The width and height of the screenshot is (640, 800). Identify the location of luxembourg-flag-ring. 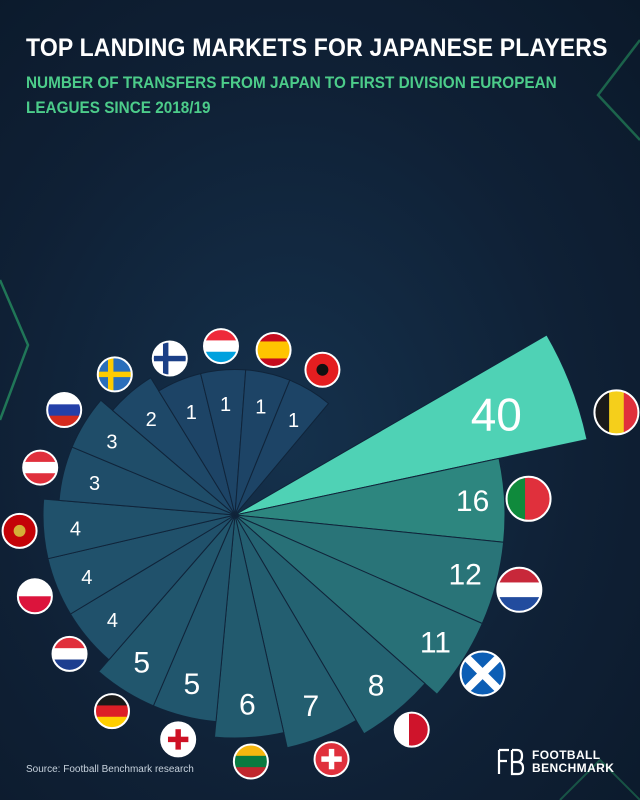
(221, 346).